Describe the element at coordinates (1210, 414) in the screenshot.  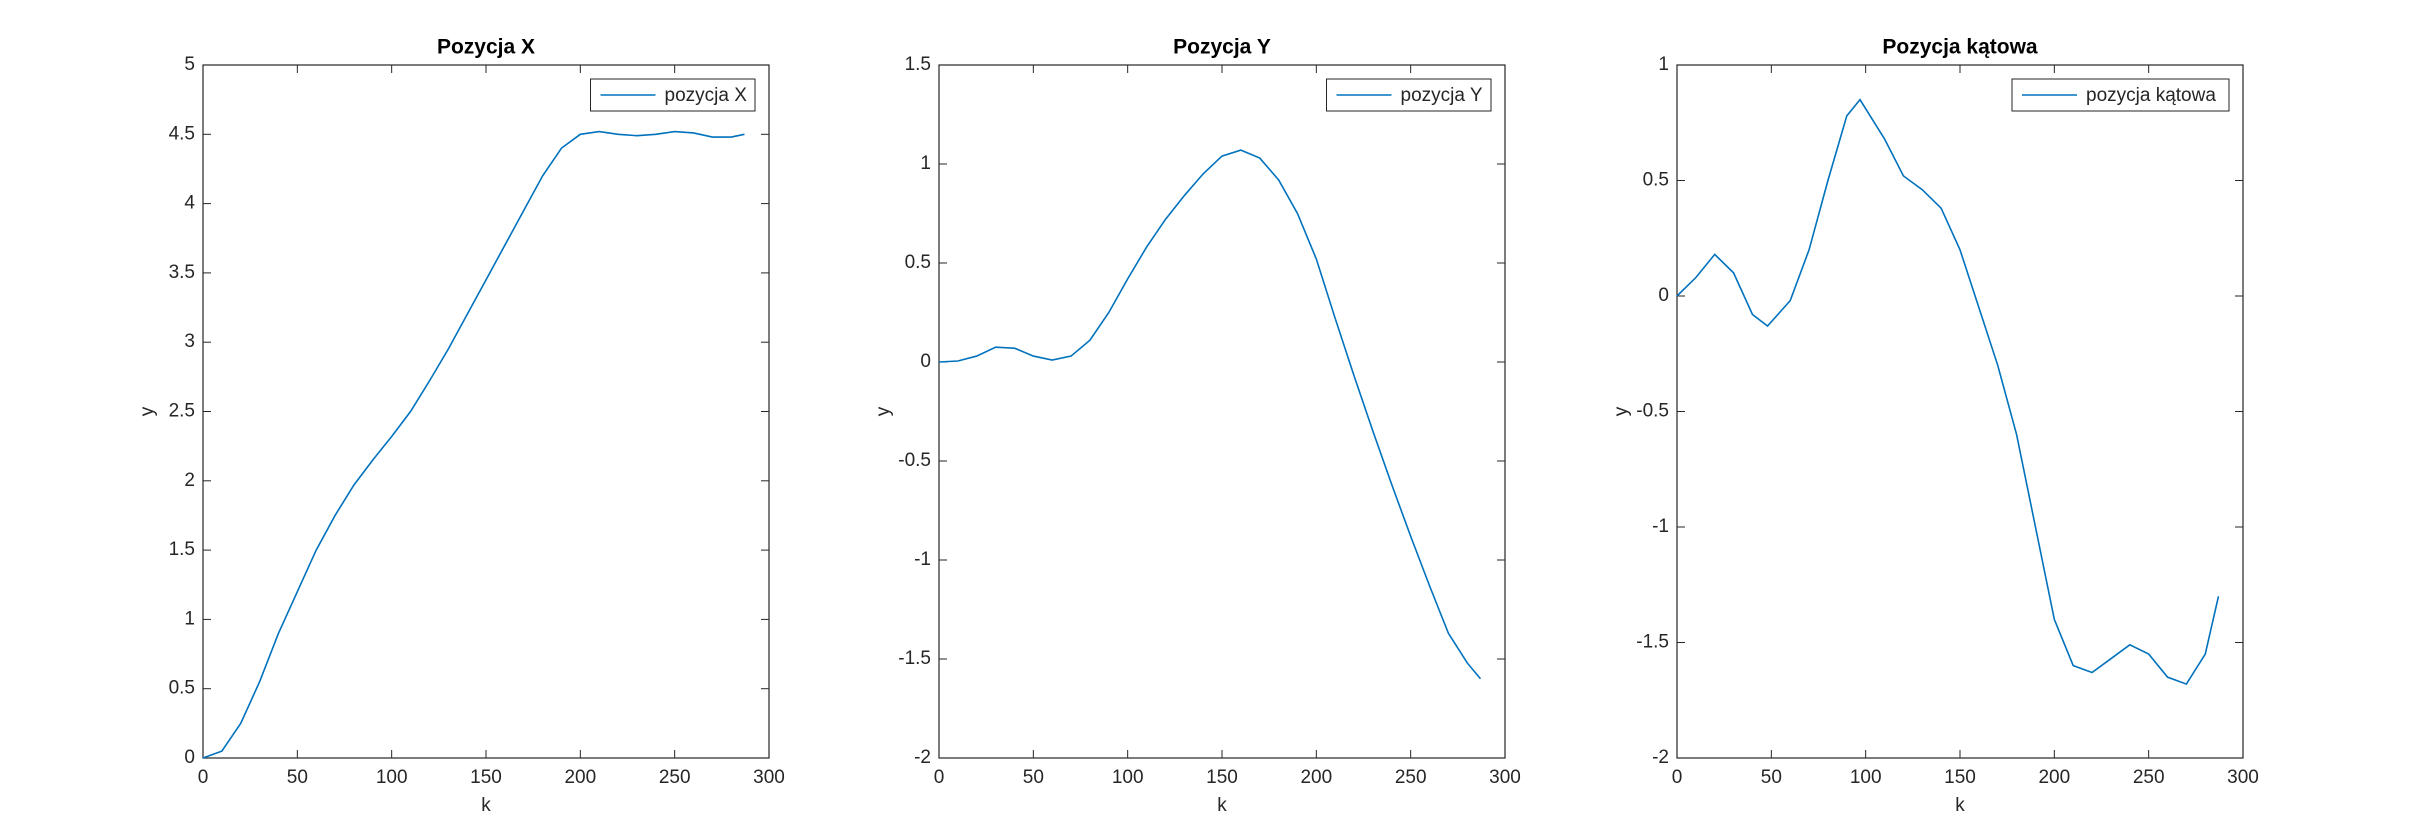
I see `data-line` at that location.